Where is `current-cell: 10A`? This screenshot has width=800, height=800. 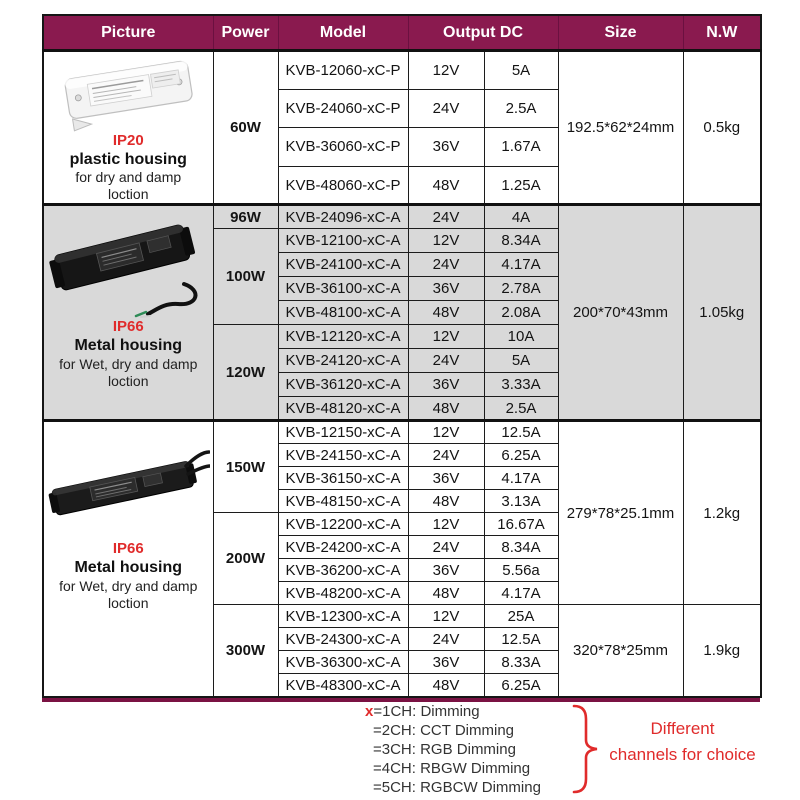
current-cell: 10A is located at coordinates (521, 337).